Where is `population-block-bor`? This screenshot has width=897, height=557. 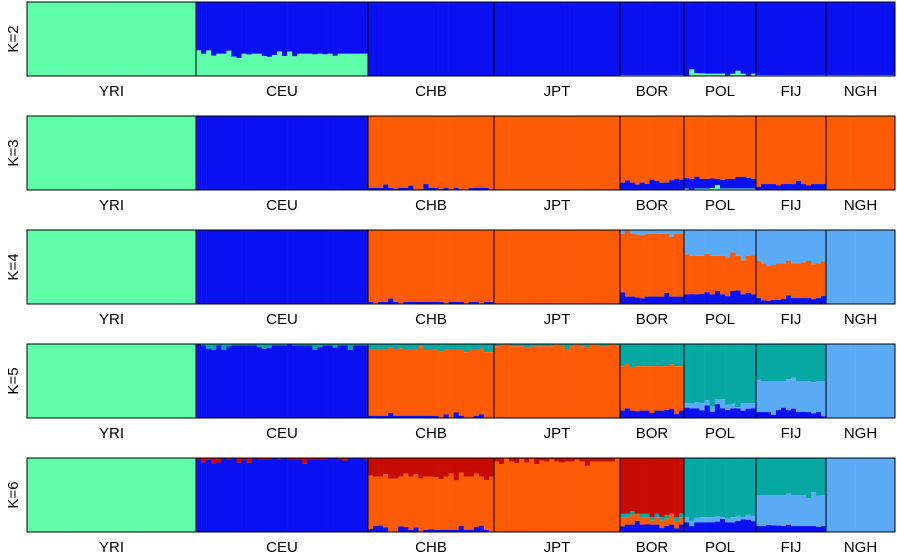
population-block-bor is located at coordinates (652, 267).